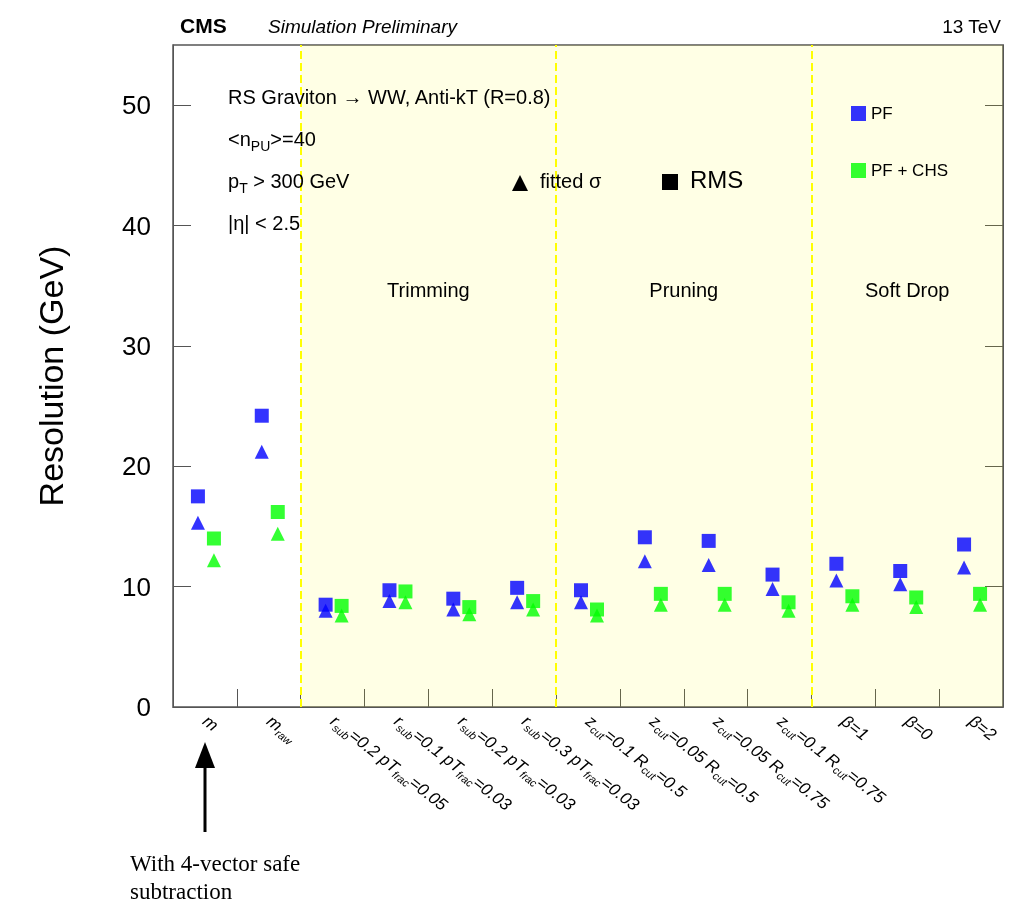 The height and width of the screenshot is (922, 1013). Describe the element at coordinates (971, 26) in the screenshot. I see `text: 13 TeV` at that location.